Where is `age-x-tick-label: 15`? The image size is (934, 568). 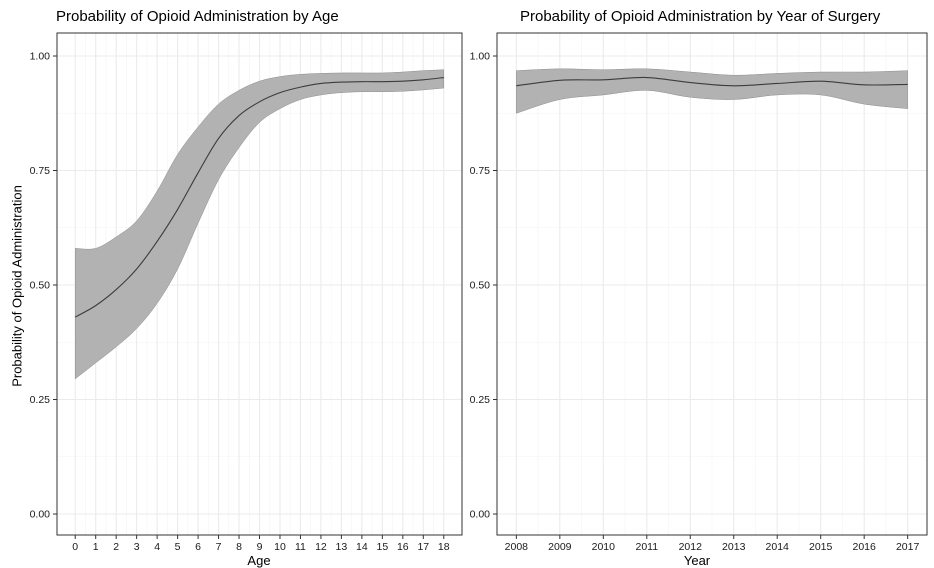 age-x-tick-label: 15 is located at coordinates (383, 547).